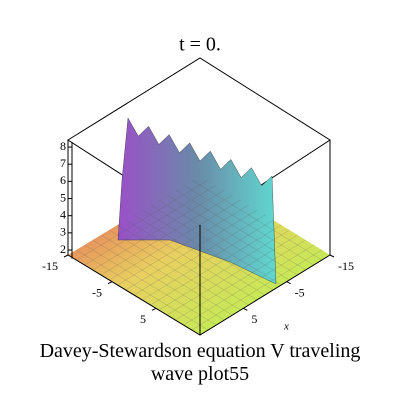 The width and height of the screenshot is (400, 400). Describe the element at coordinates (346, 266) in the screenshot. I see `x-tick-label: -15` at that location.